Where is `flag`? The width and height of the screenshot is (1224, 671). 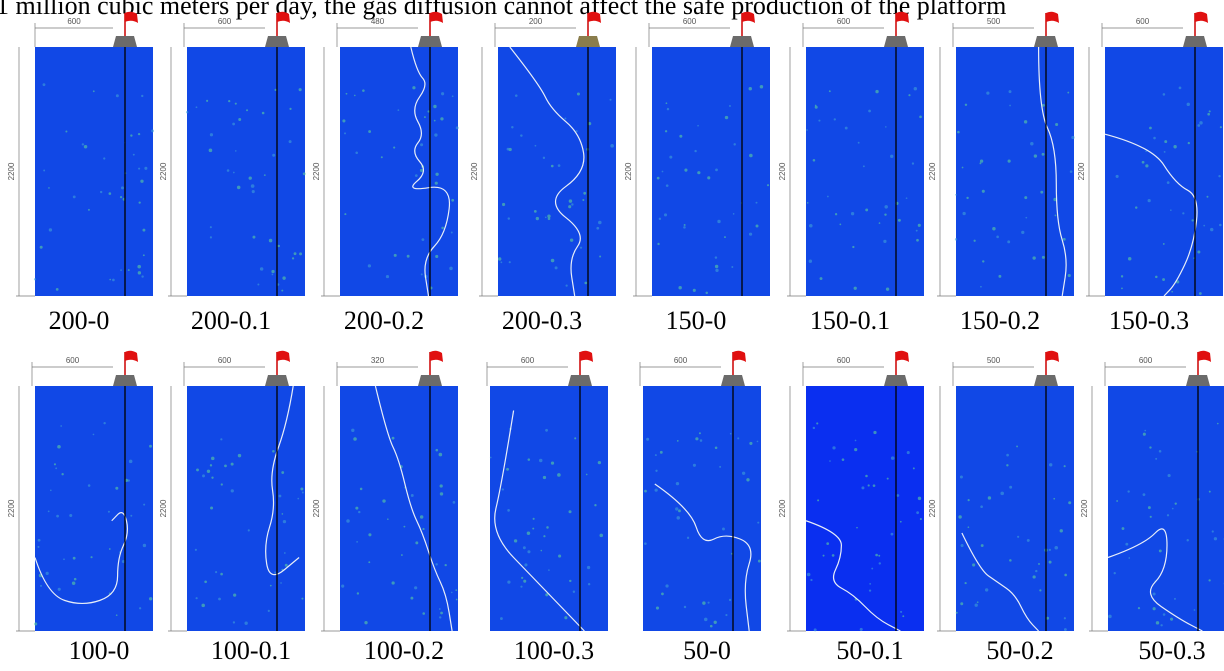
flag is located at coordinates (1201, 17).